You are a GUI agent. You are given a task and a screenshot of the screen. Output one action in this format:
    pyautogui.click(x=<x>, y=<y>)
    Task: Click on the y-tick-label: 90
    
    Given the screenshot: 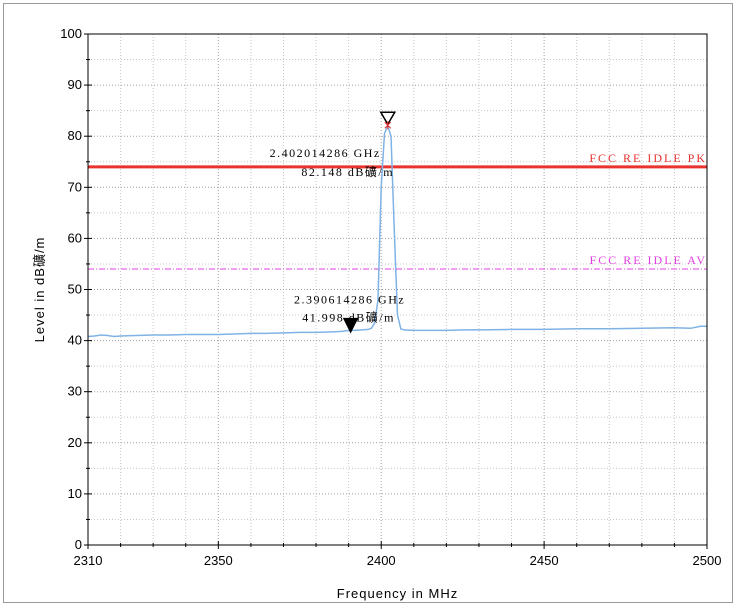 What is the action you would take?
    pyautogui.click(x=75, y=84)
    